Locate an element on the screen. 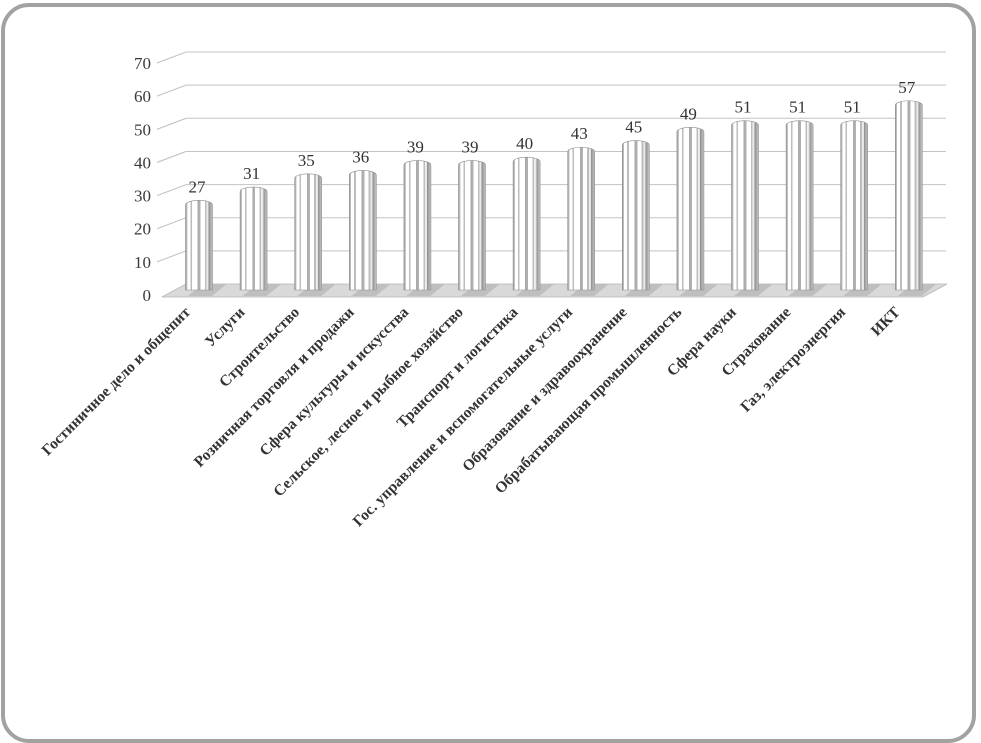  y-axis-label: 40 is located at coordinates (142, 162).